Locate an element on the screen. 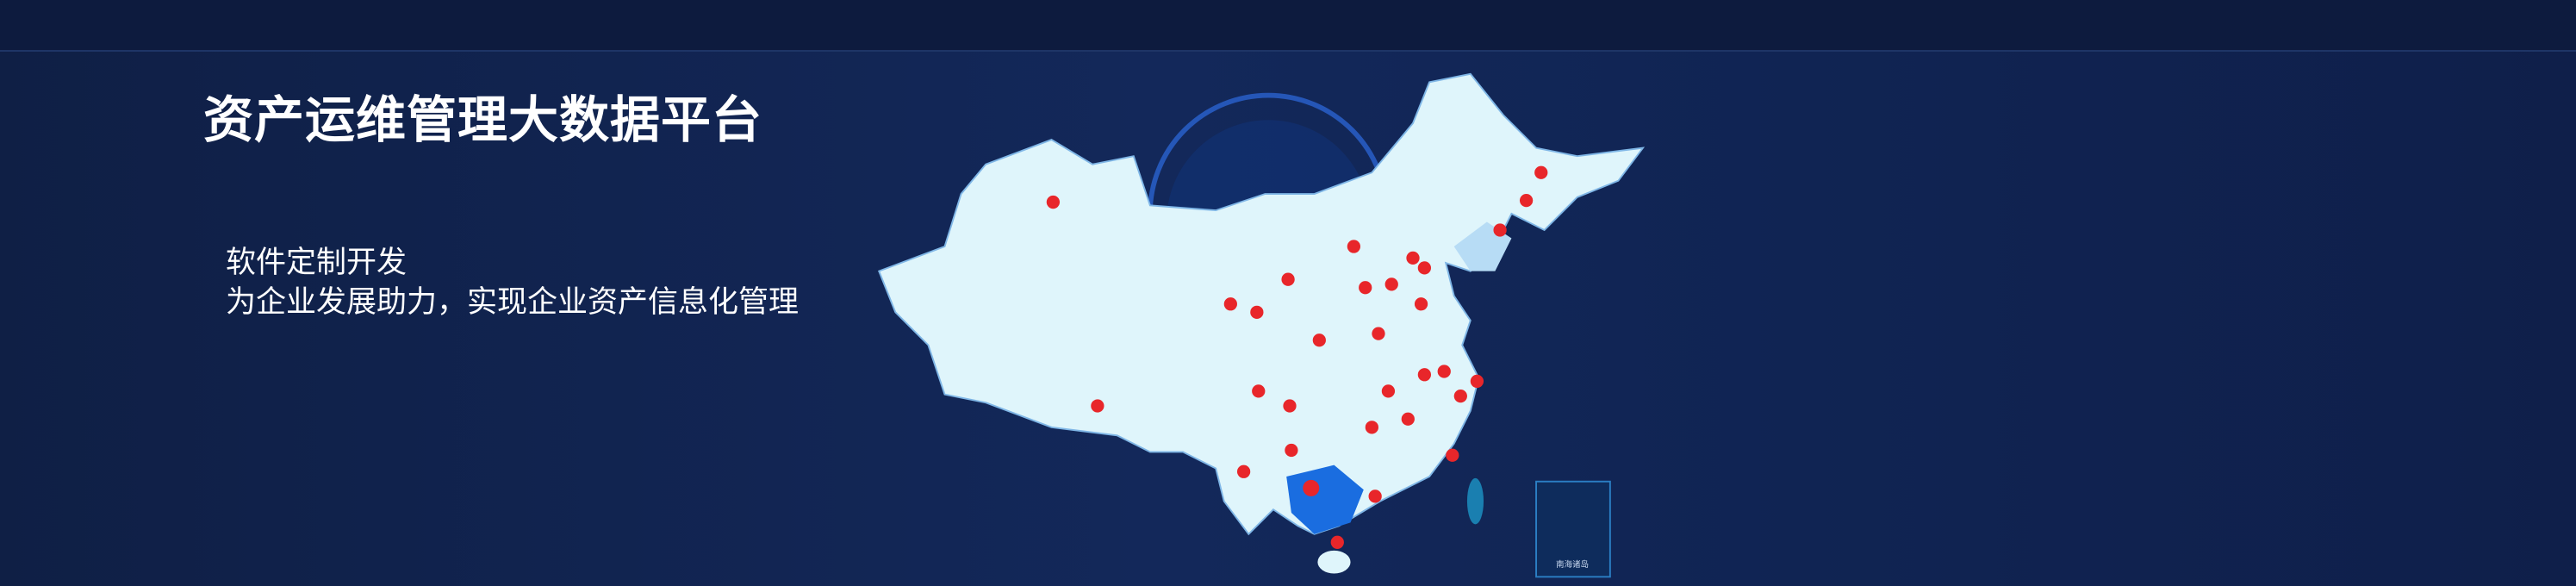 The width and height of the screenshot is (2576, 586). page-title: 资产运维管理大数据平台 is located at coordinates (483, 119).